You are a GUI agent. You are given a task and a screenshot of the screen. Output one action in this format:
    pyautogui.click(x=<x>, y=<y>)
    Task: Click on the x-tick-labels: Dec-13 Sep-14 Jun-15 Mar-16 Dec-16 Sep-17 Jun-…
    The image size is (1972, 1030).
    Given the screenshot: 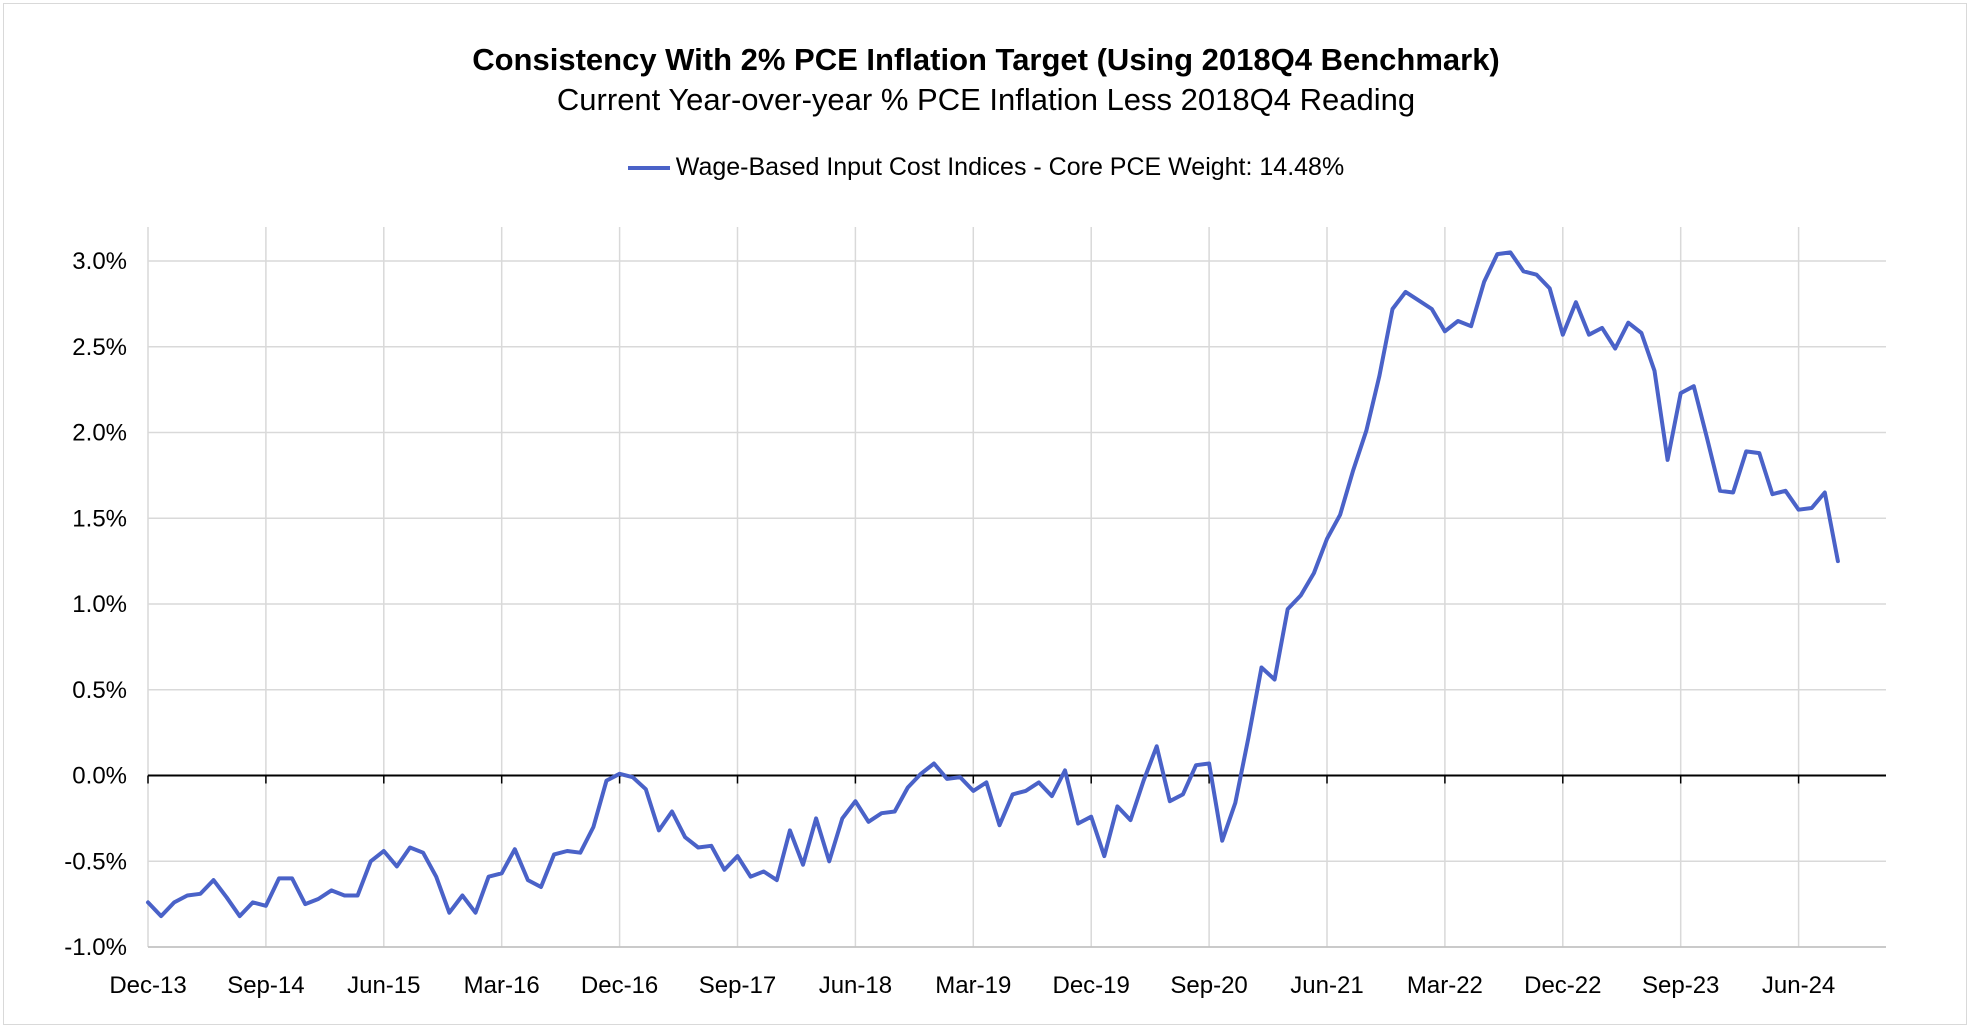 What is the action you would take?
    pyautogui.click(x=972, y=985)
    